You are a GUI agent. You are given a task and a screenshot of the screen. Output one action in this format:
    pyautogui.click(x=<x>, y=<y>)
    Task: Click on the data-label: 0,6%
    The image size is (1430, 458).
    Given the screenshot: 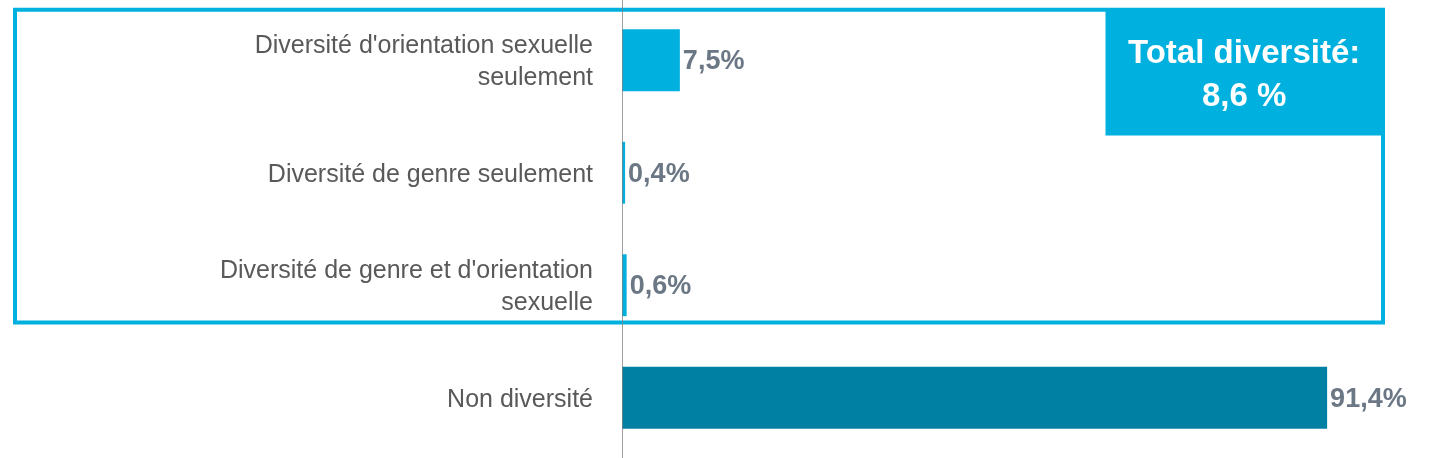 What is the action you would take?
    pyautogui.click(x=660, y=285)
    